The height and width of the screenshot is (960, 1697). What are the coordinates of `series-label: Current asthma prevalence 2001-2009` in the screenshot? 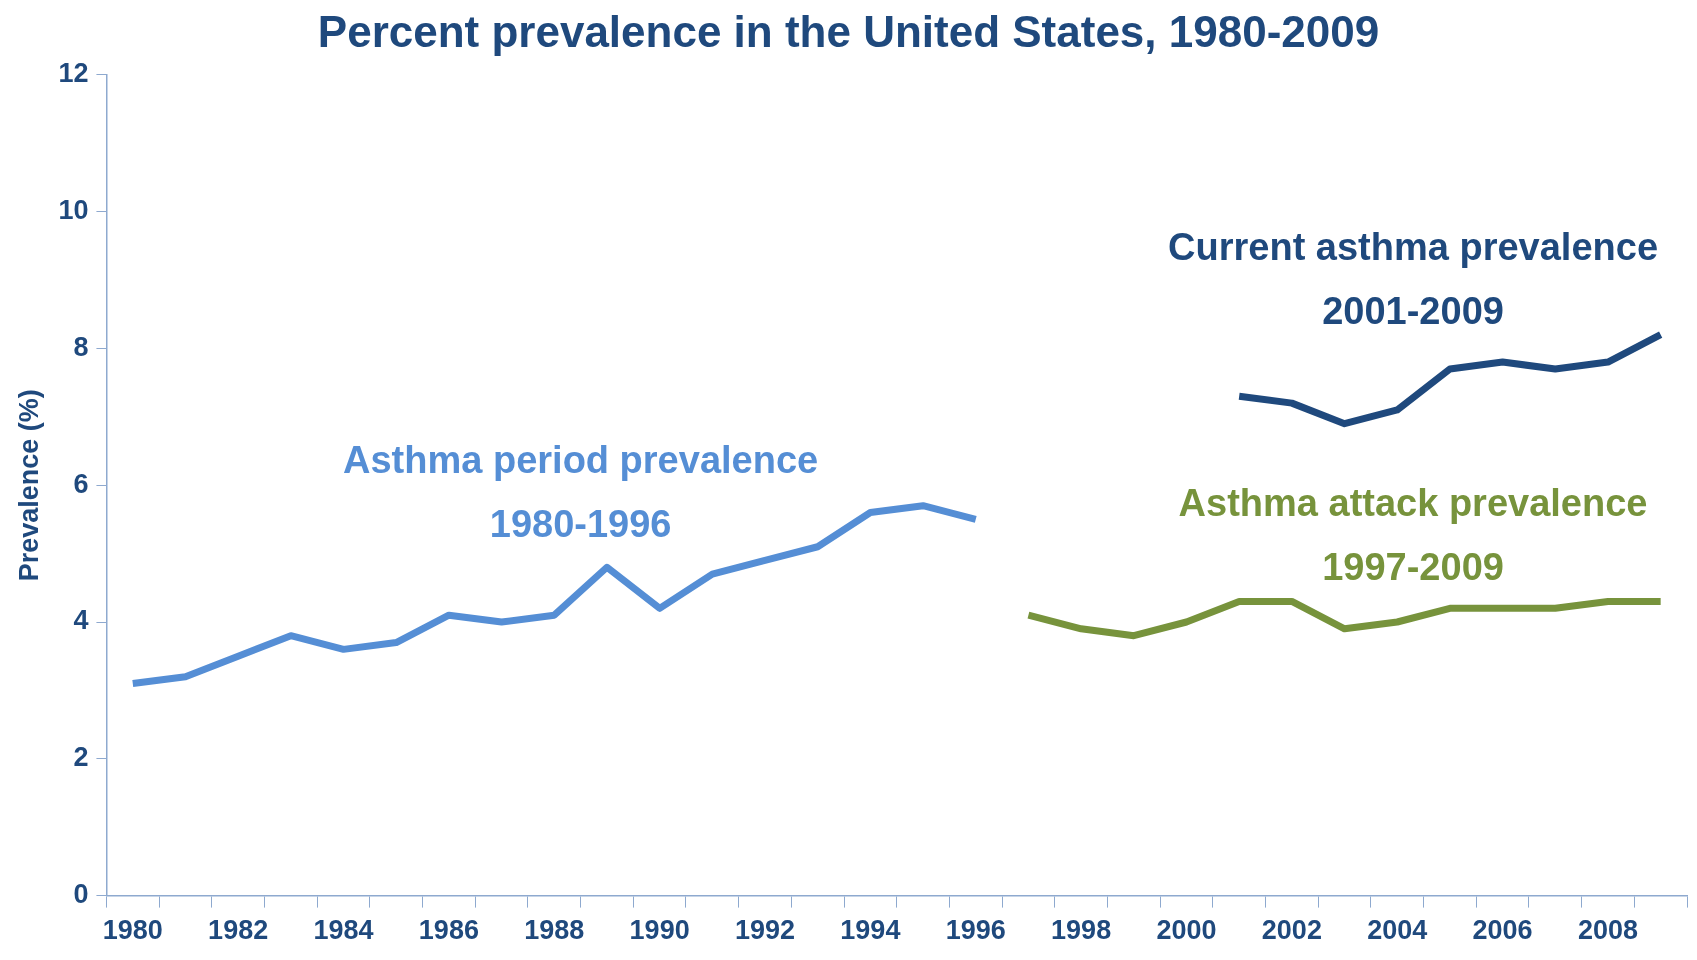 It's located at (1413, 278).